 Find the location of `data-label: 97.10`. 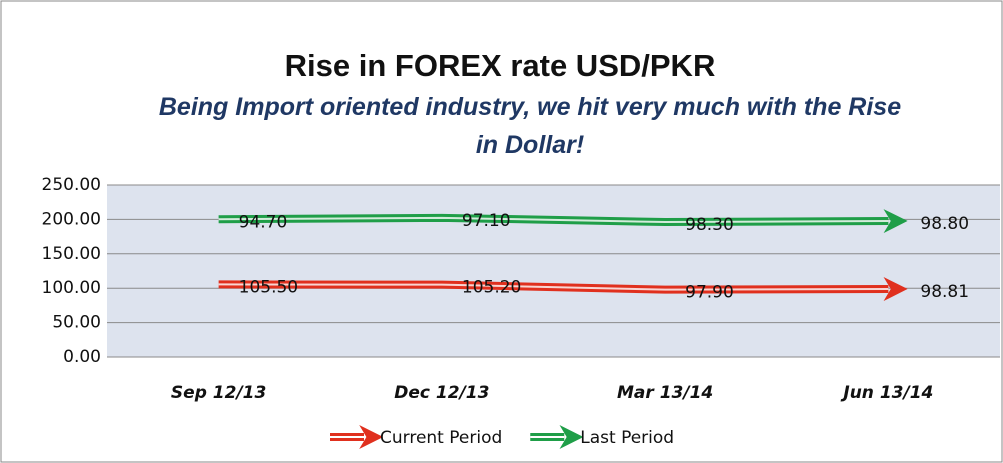

data-label: 97.10 is located at coordinates (486, 221).